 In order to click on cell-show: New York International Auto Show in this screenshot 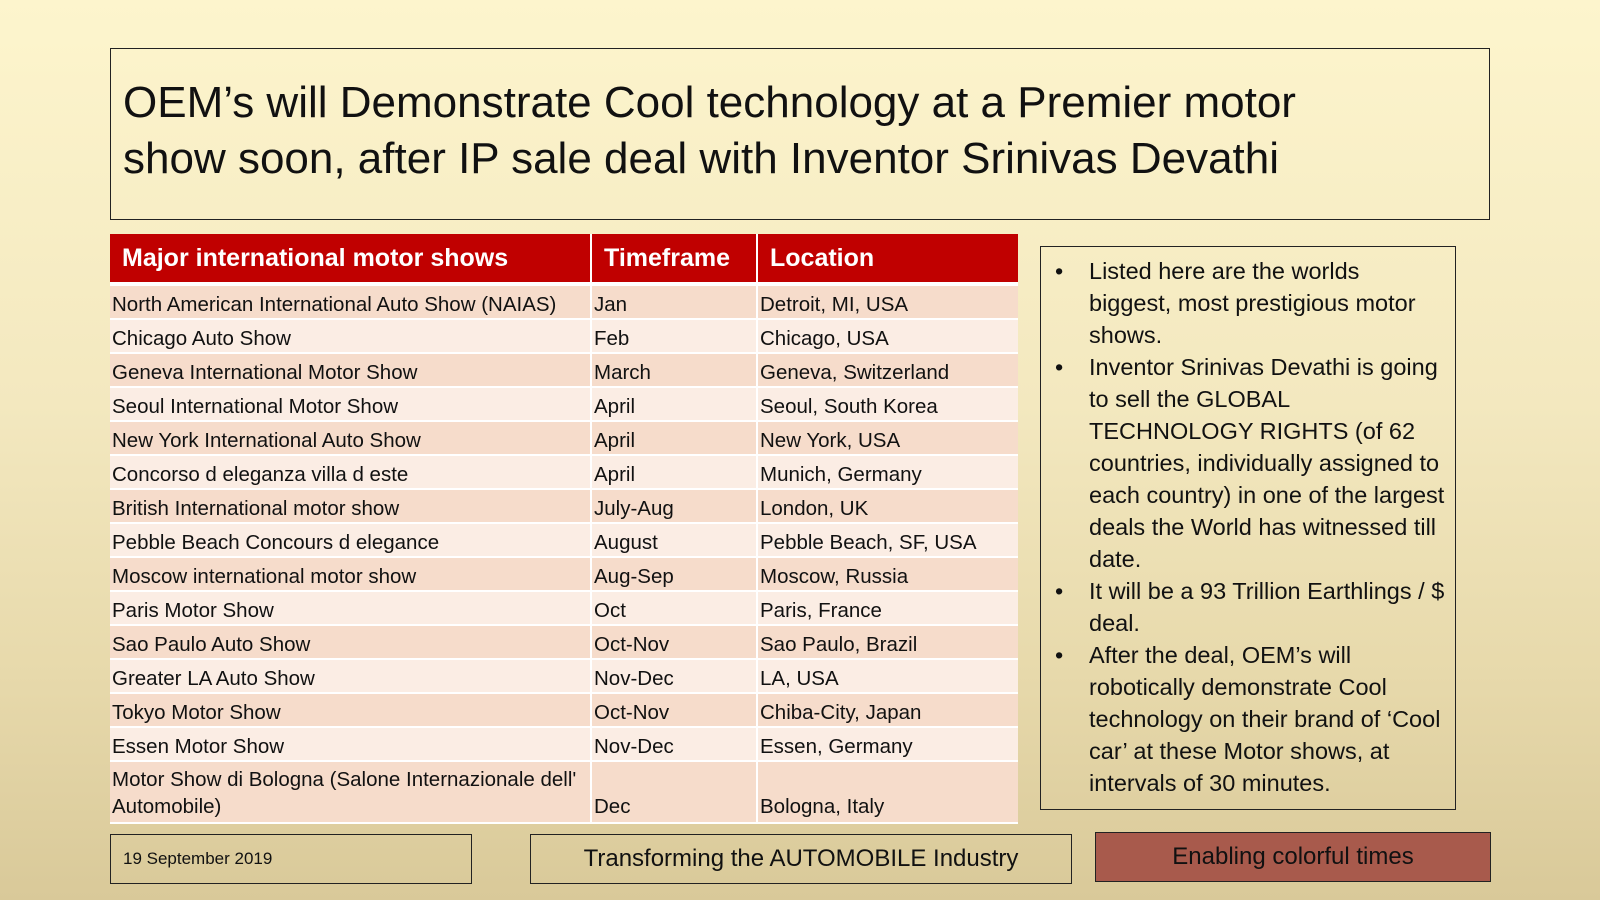, I will do `click(351, 439)`.